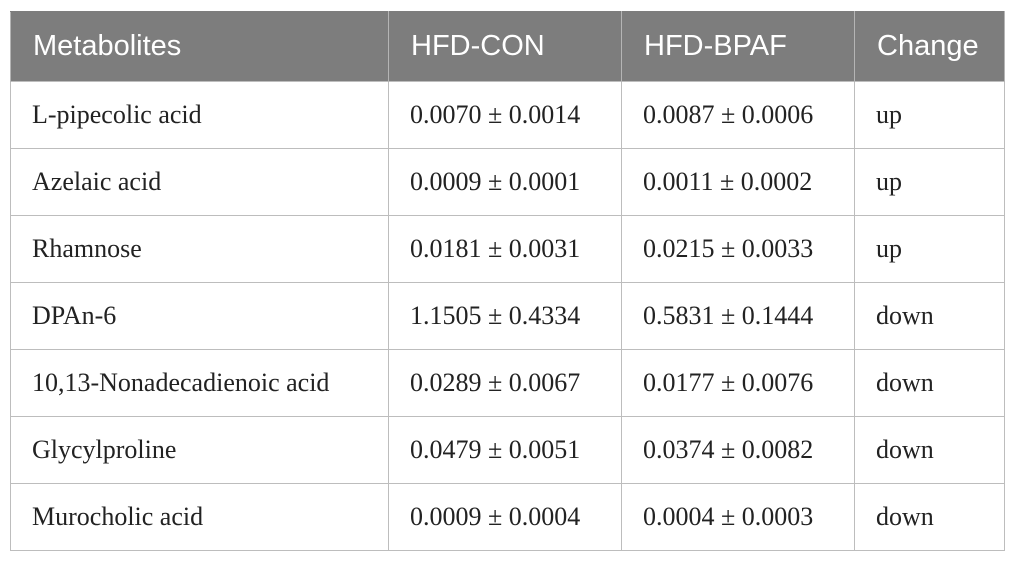 This screenshot has width=1025, height=561. Describe the element at coordinates (199, 46) in the screenshot. I see `header-metabolites: Metabolites` at that location.